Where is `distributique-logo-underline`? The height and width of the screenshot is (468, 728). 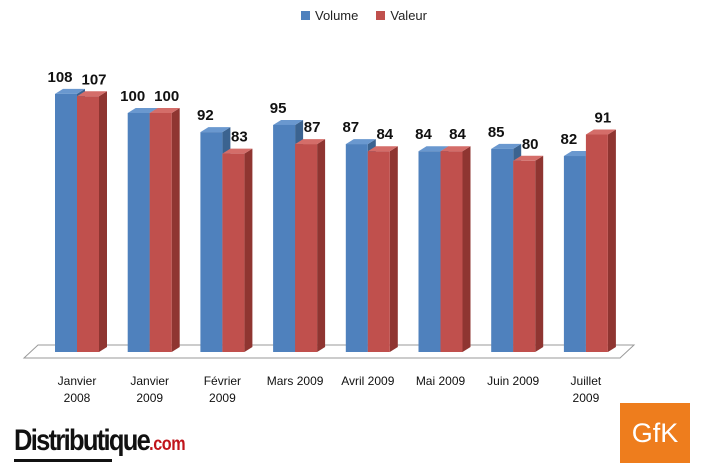 distributique-logo-underline is located at coordinates (63, 460).